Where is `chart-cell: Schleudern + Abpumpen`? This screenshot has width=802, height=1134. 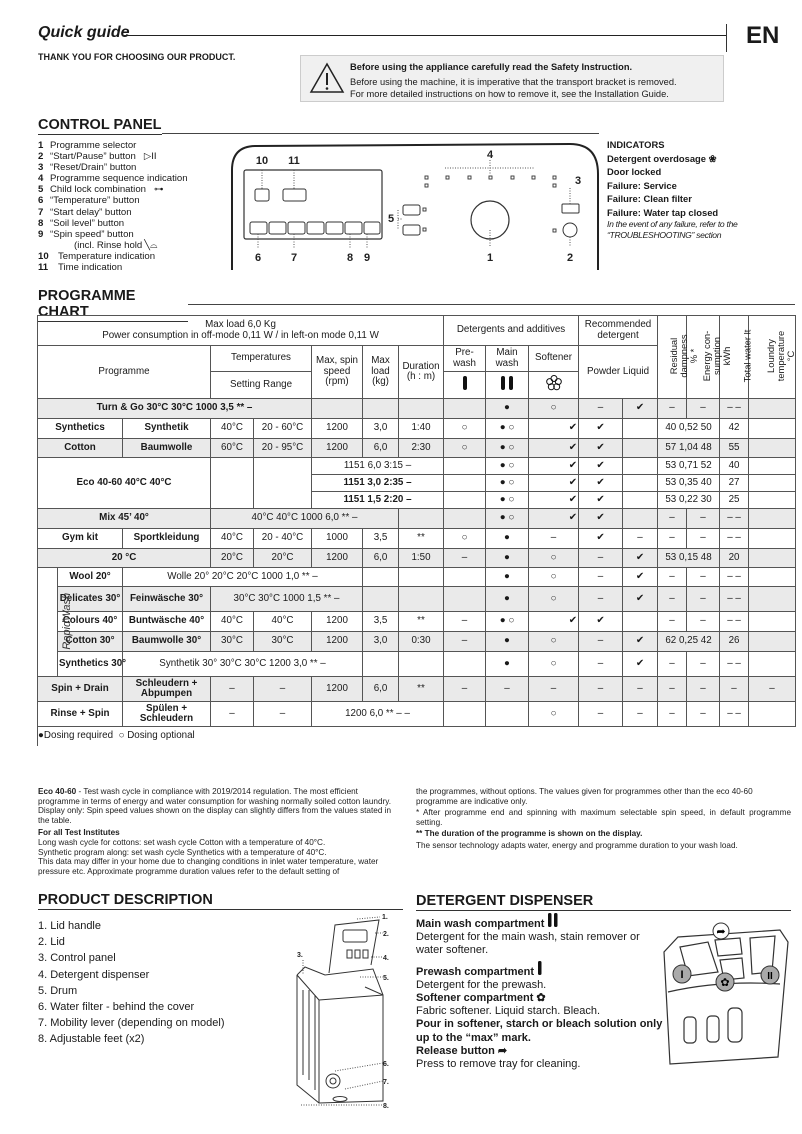 chart-cell: Schleudern + Abpumpen is located at coordinates (166, 689).